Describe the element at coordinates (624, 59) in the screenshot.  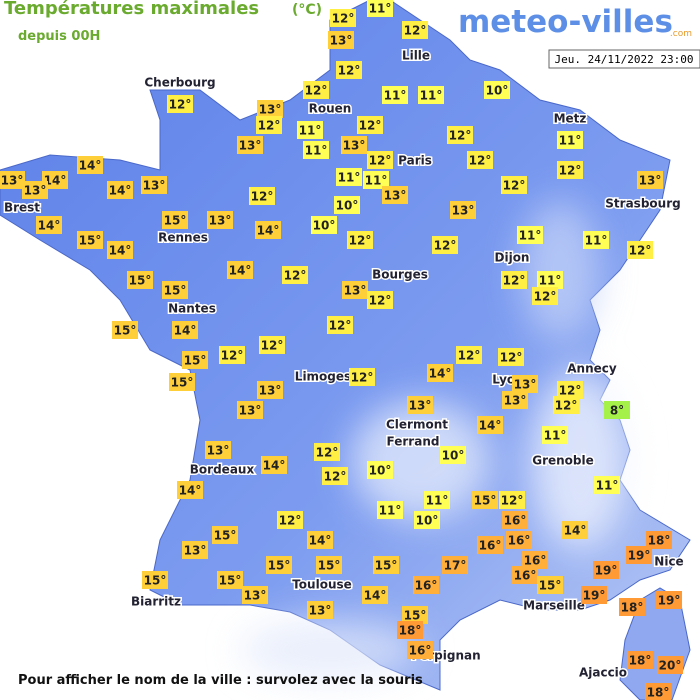
I see `date-box` at that location.